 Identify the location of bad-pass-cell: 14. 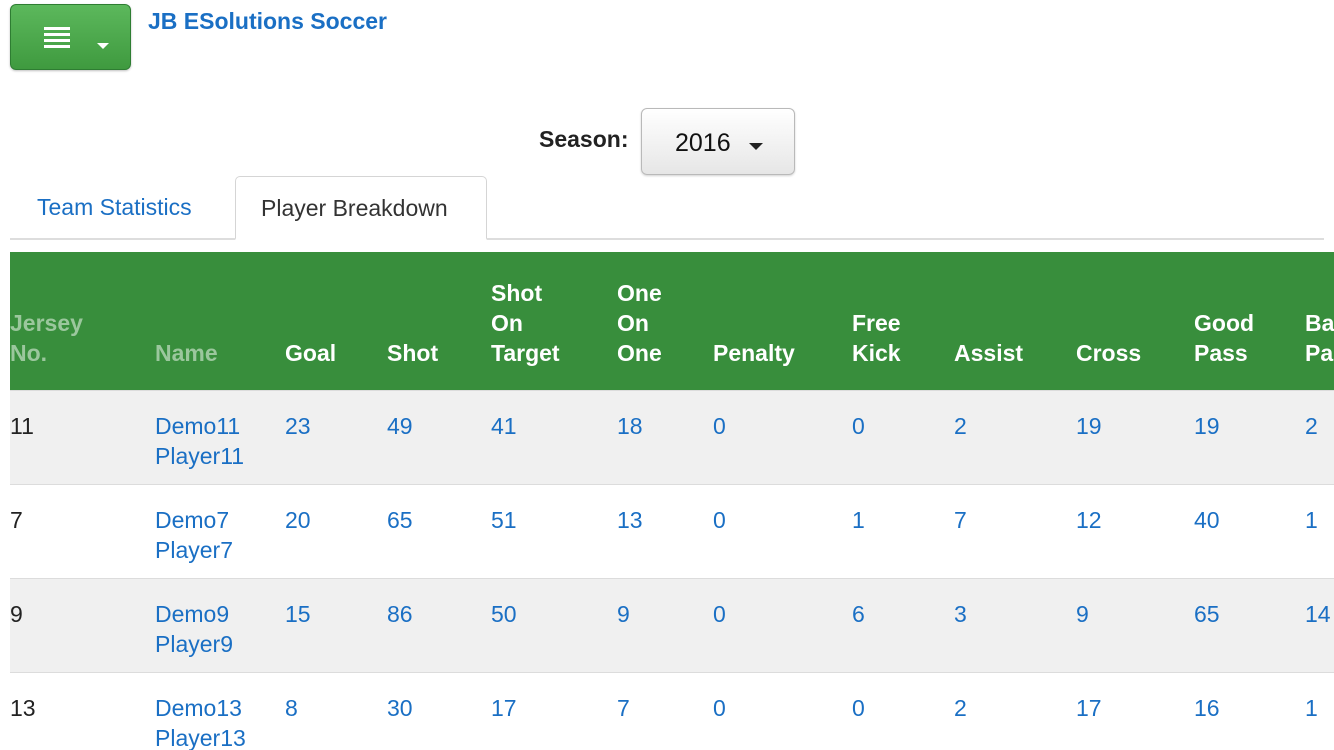
(1319, 624).